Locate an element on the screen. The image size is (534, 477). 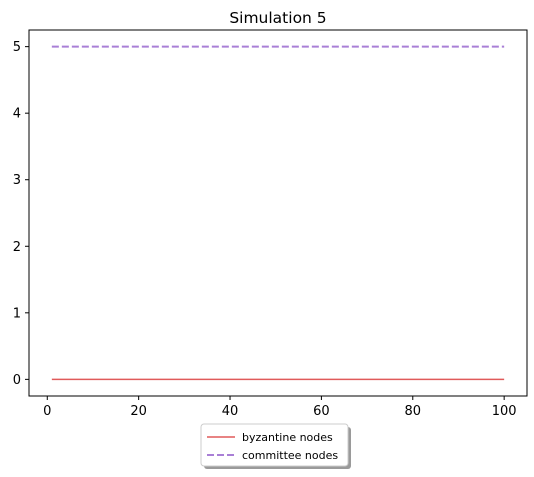
x-tick-label: 60 is located at coordinates (321, 411).